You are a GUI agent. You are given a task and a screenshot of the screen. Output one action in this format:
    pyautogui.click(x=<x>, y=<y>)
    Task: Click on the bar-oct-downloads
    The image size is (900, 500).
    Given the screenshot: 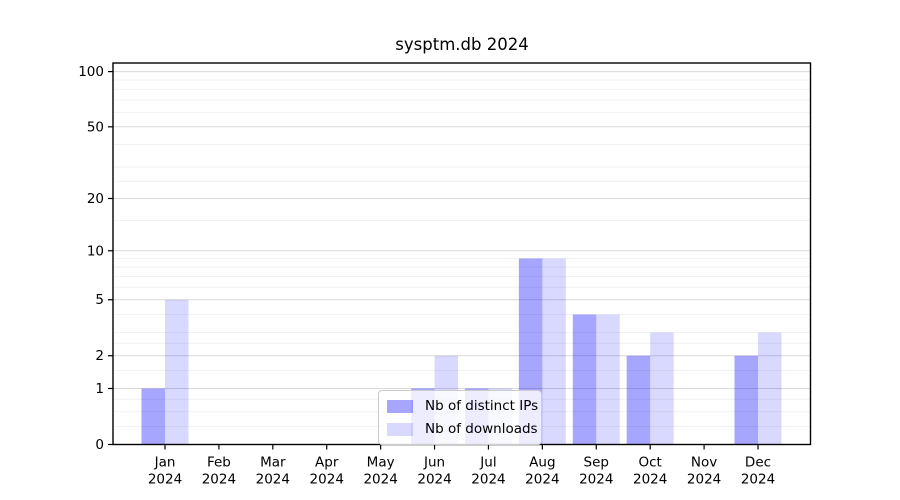 What is the action you would take?
    pyautogui.click(x=662, y=388)
    